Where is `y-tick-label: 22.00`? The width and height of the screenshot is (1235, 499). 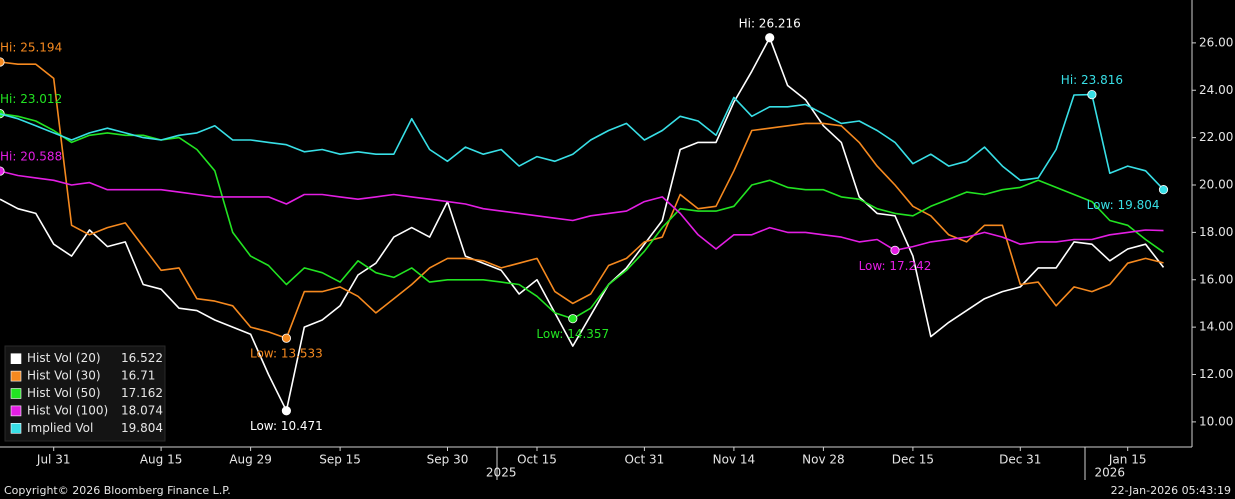 y-tick-label: 22.00 is located at coordinates (1216, 137).